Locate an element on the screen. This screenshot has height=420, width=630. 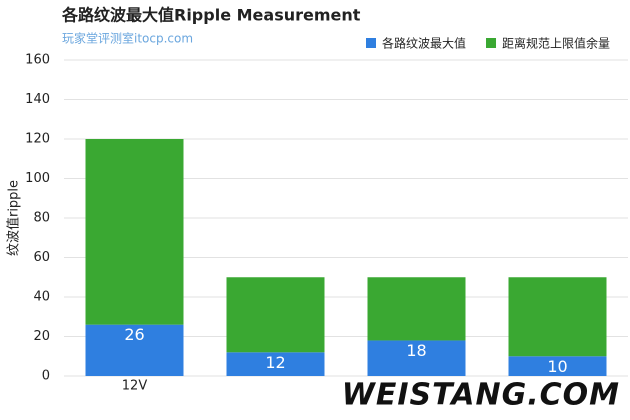
y-tick-label: 20 is located at coordinates (41, 336).